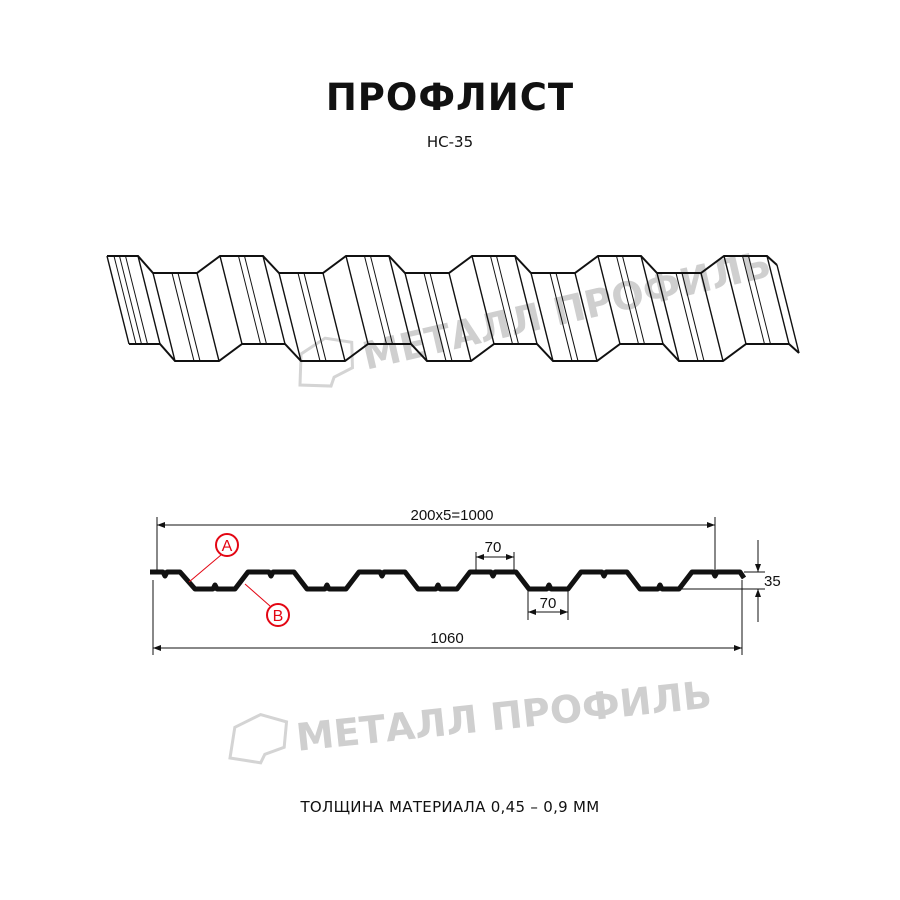 This screenshot has height=900, width=900. What do you see at coordinates (450, 97) in the screenshot?
I see `page-title: ПРОФЛИСТ` at bounding box center [450, 97].